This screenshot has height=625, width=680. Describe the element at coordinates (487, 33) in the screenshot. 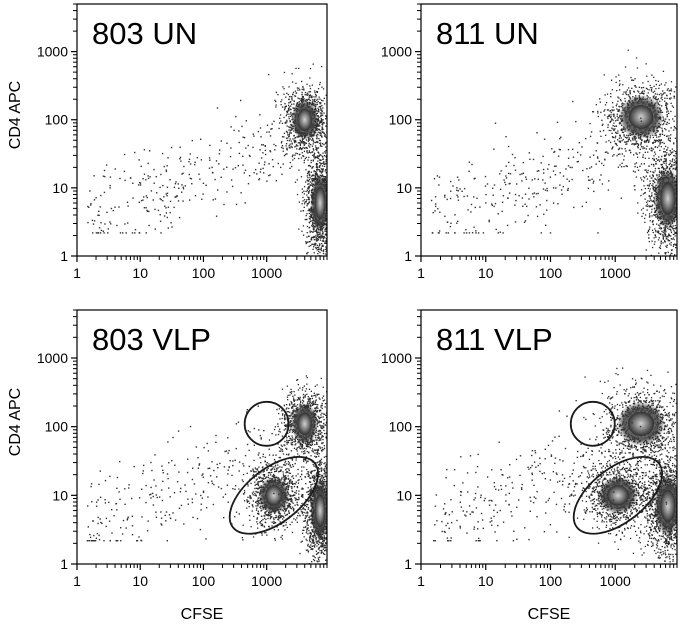

I see `panel-title: 811 UN` at that location.